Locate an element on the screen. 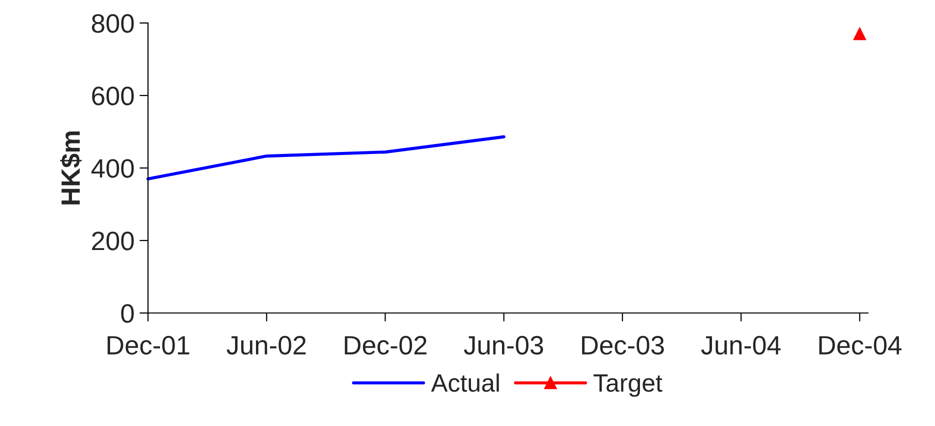  y-tick-label: 800 is located at coordinates (113, 23).